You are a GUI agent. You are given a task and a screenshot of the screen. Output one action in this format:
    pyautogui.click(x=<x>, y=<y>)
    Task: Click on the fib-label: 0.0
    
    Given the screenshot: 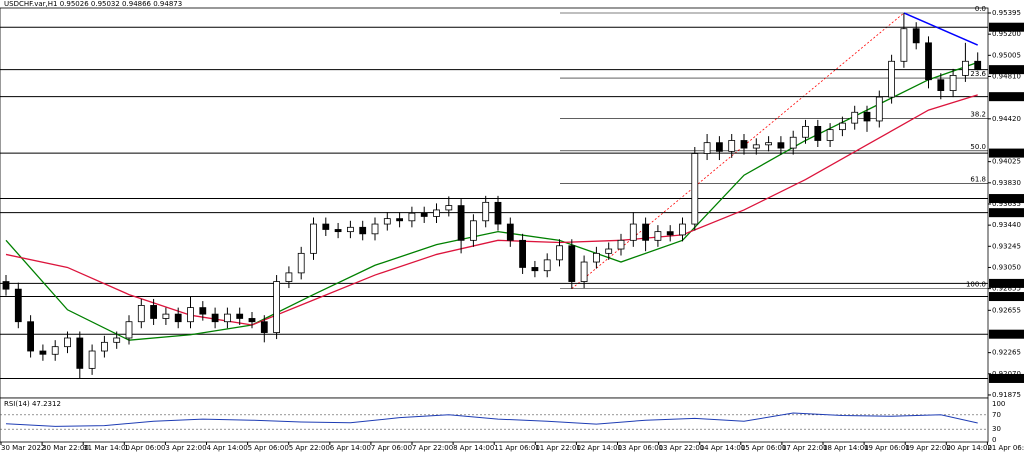 What is the action you would take?
    pyautogui.click(x=980, y=9)
    